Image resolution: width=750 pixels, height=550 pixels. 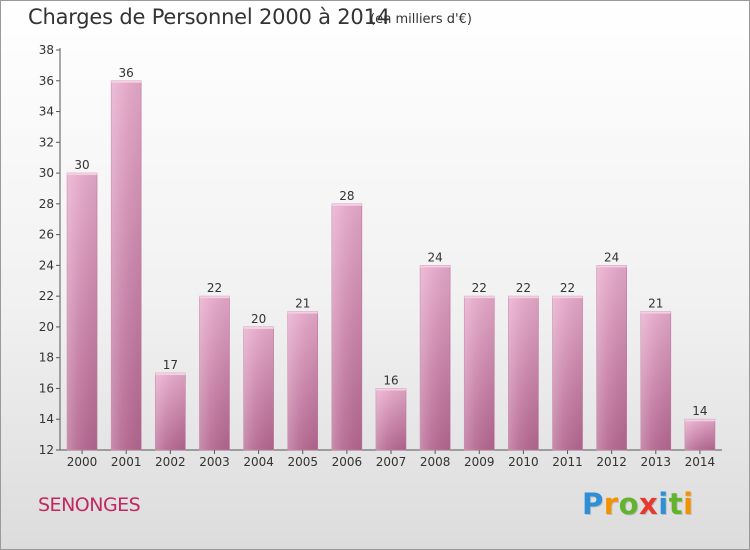 What do you see at coordinates (421, 19) in the screenshot?
I see `chart-subtitle: (en milliers d'€)` at bounding box center [421, 19].